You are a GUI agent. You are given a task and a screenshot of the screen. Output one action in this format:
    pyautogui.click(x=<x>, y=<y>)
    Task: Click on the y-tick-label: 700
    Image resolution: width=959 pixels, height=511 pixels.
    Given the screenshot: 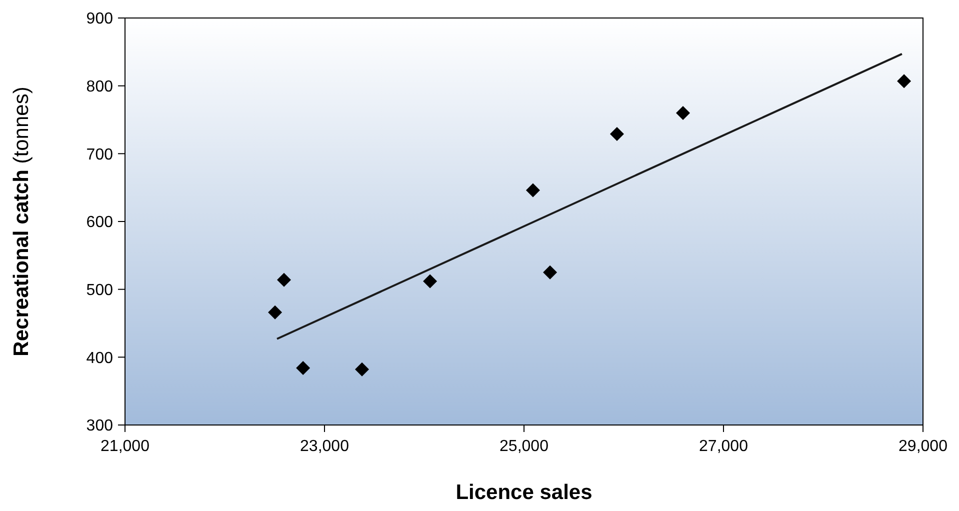 What is the action you would take?
    pyautogui.click(x=100, y=155)
    